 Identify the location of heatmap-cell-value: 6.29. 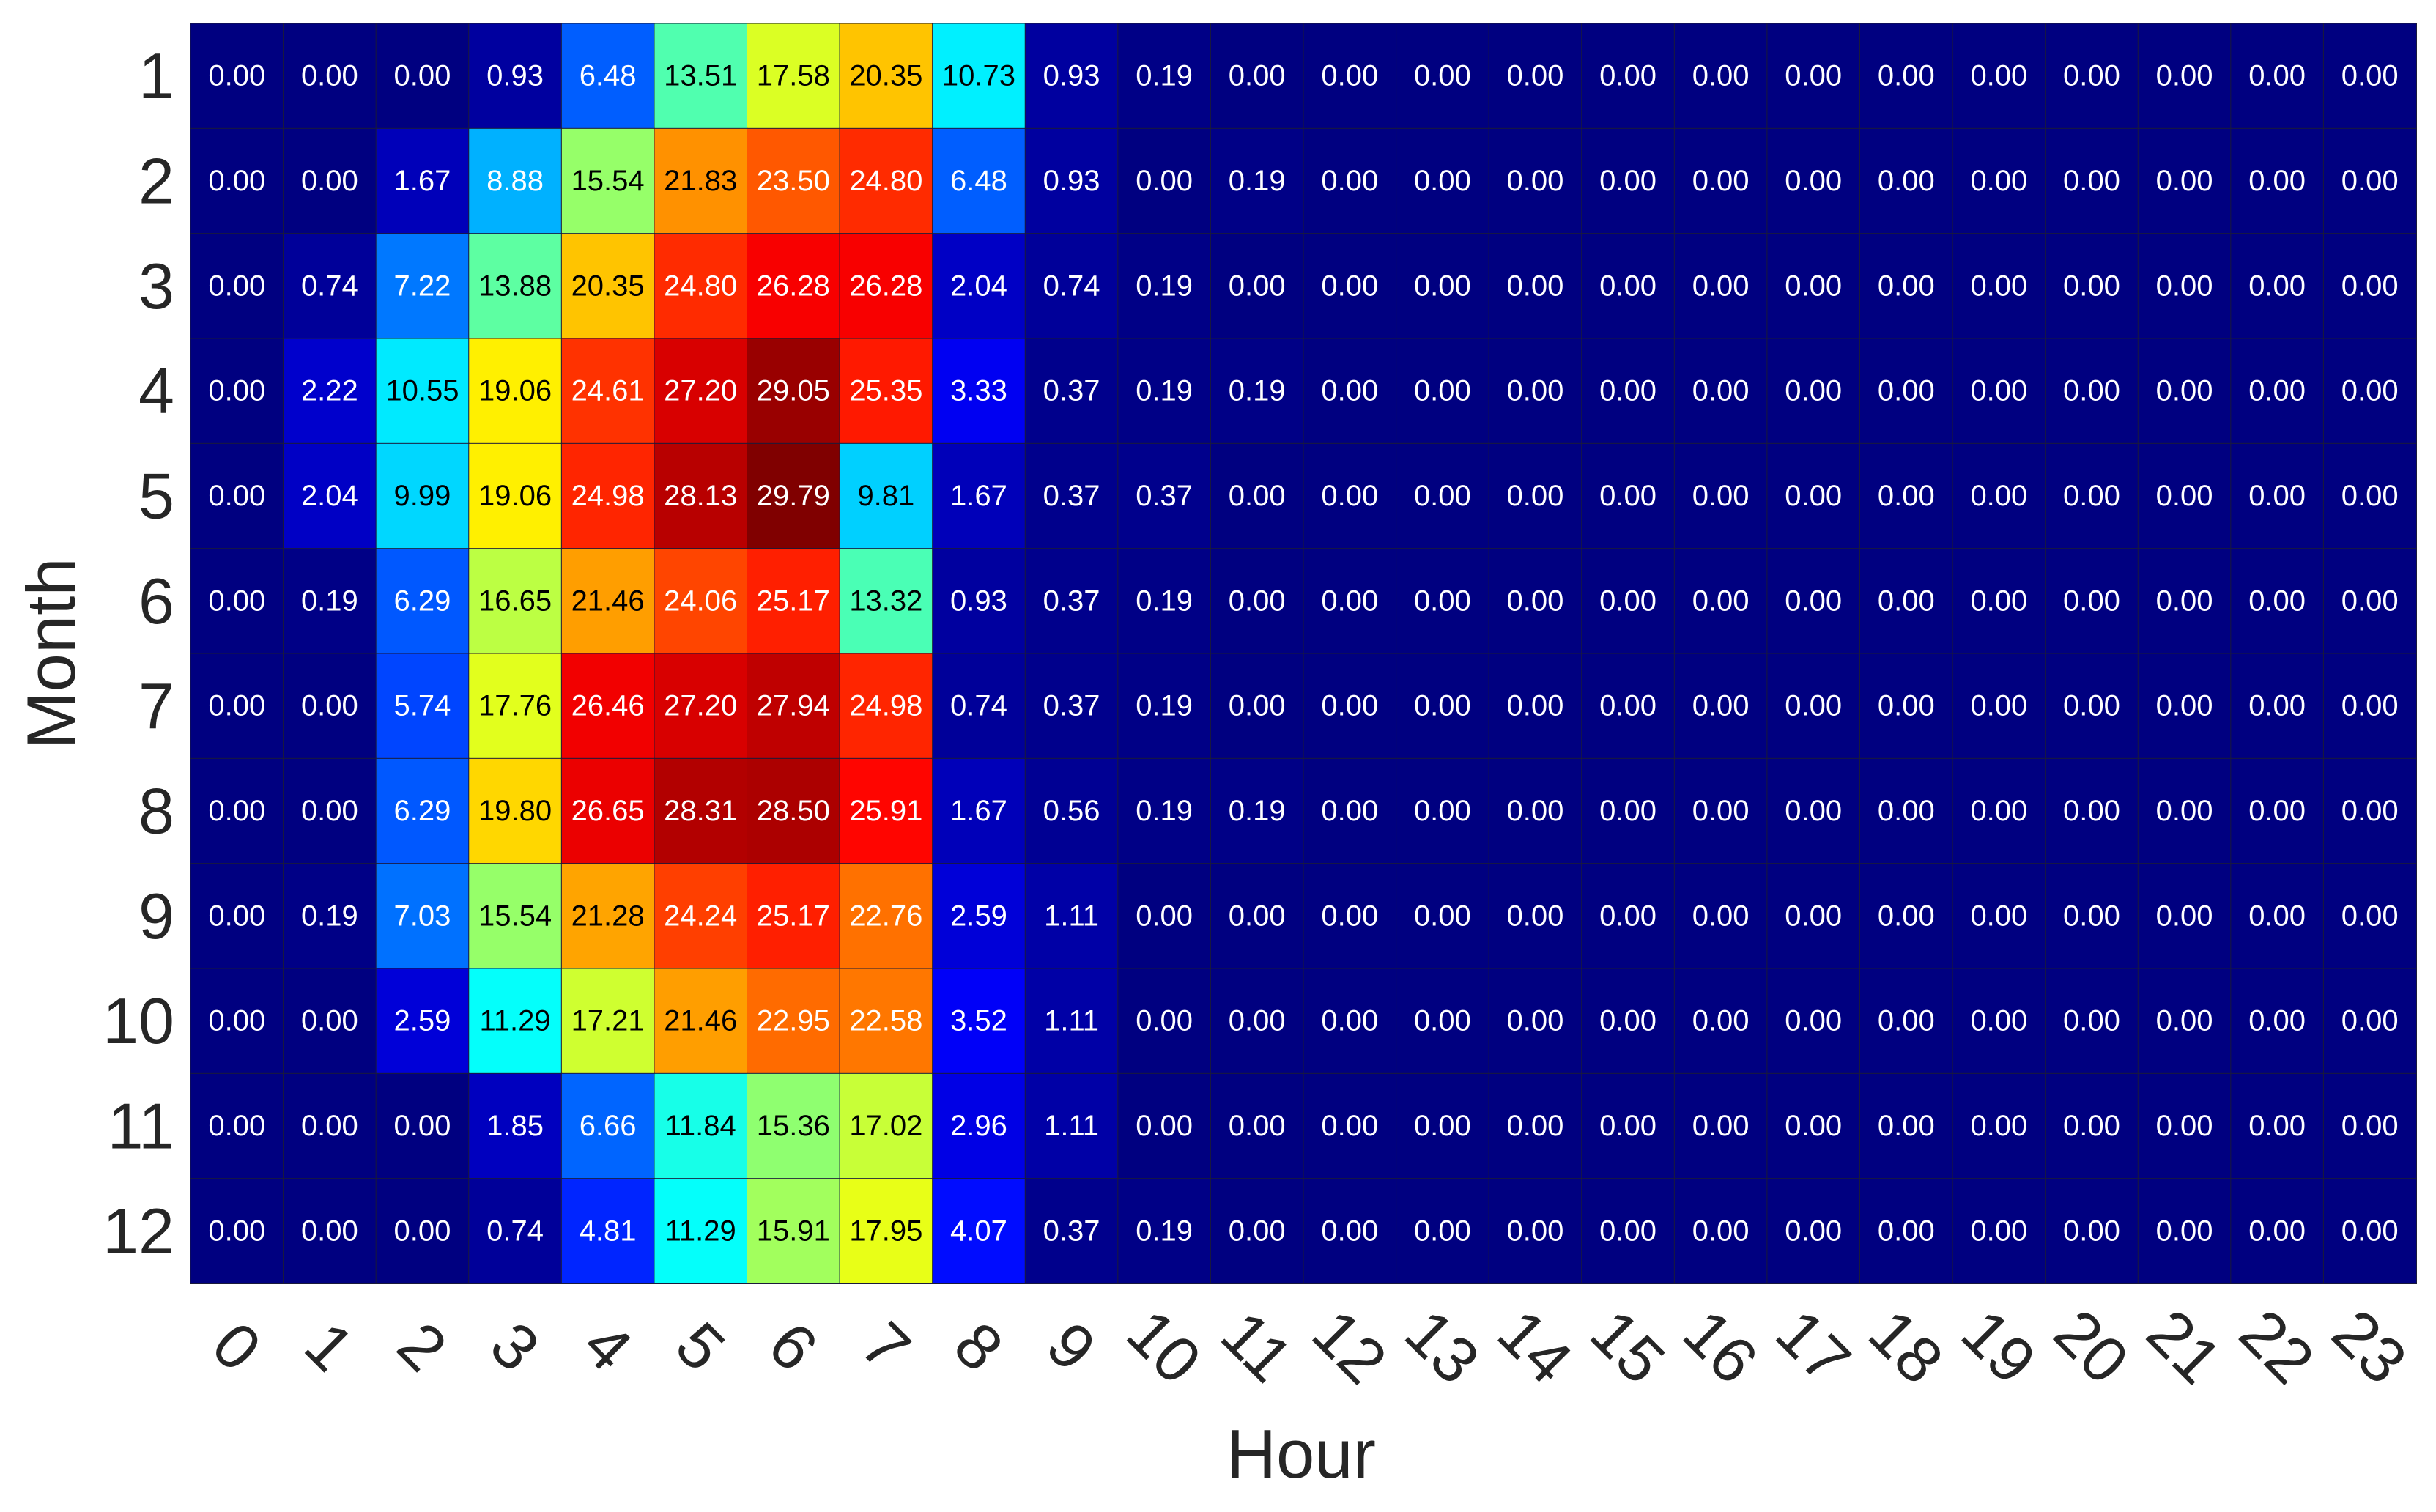
(423, 811).